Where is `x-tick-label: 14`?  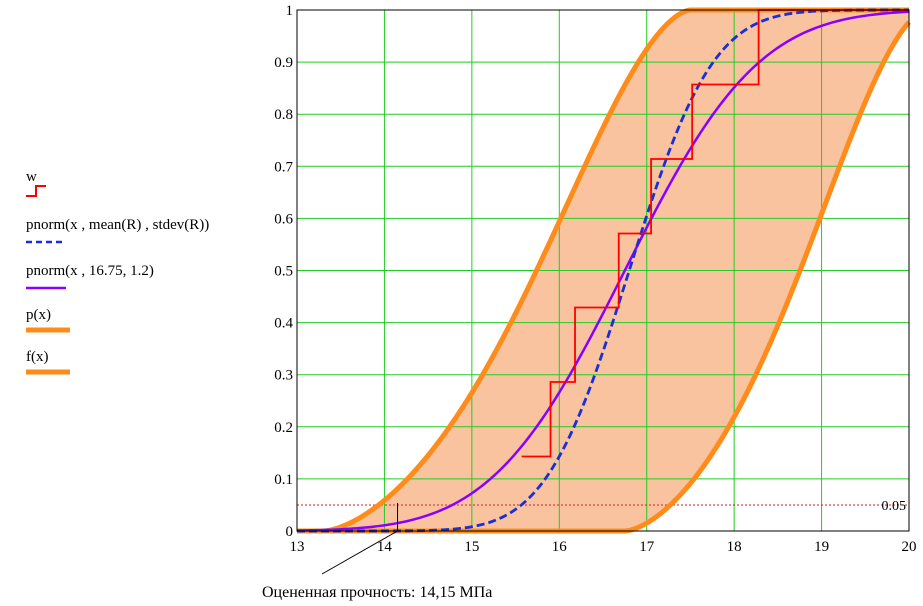 x-tick-label: 14 is located at coordinates (385, 547).